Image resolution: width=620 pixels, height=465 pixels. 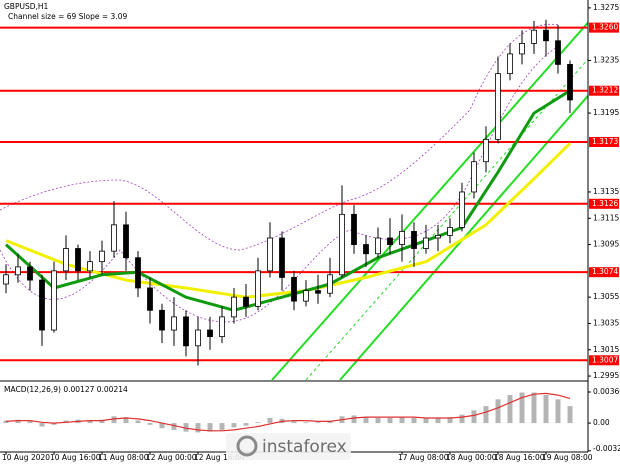 I want to click on watermark-icon, so click(x=247, y=446).